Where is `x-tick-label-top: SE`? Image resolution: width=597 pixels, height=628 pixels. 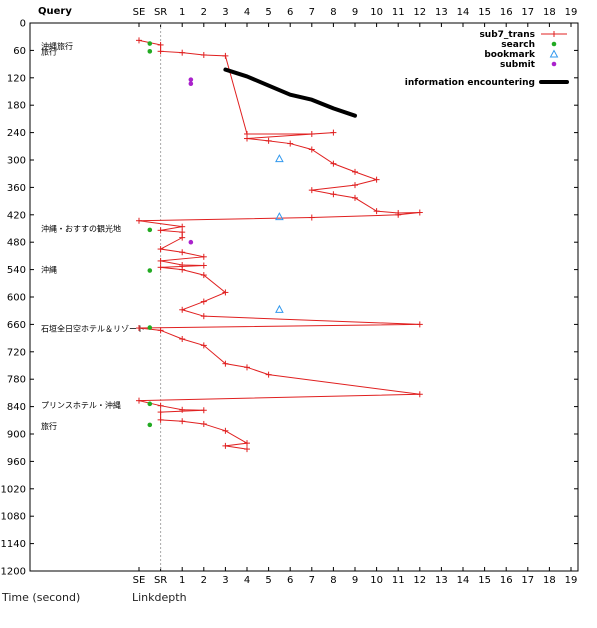 x-tick-label-top: SE is located at coordinates (139, 12).